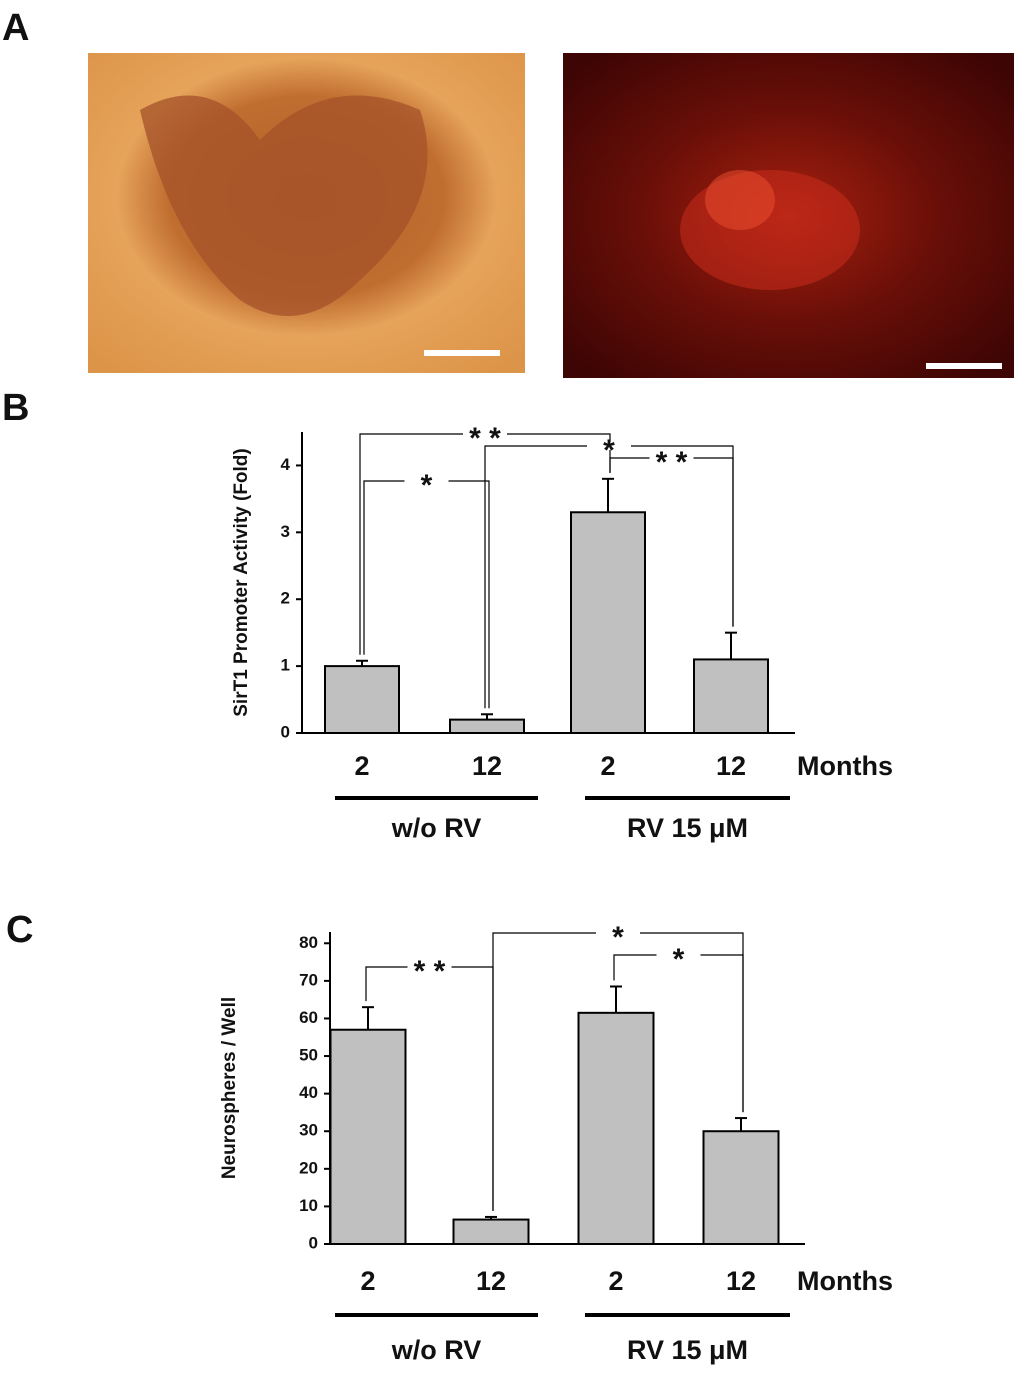 This screenshot has width=1024, height=1384. Describe the element at coordinates (286, 464) in the screenshot. I see `y-tick-label: 4` at that location.